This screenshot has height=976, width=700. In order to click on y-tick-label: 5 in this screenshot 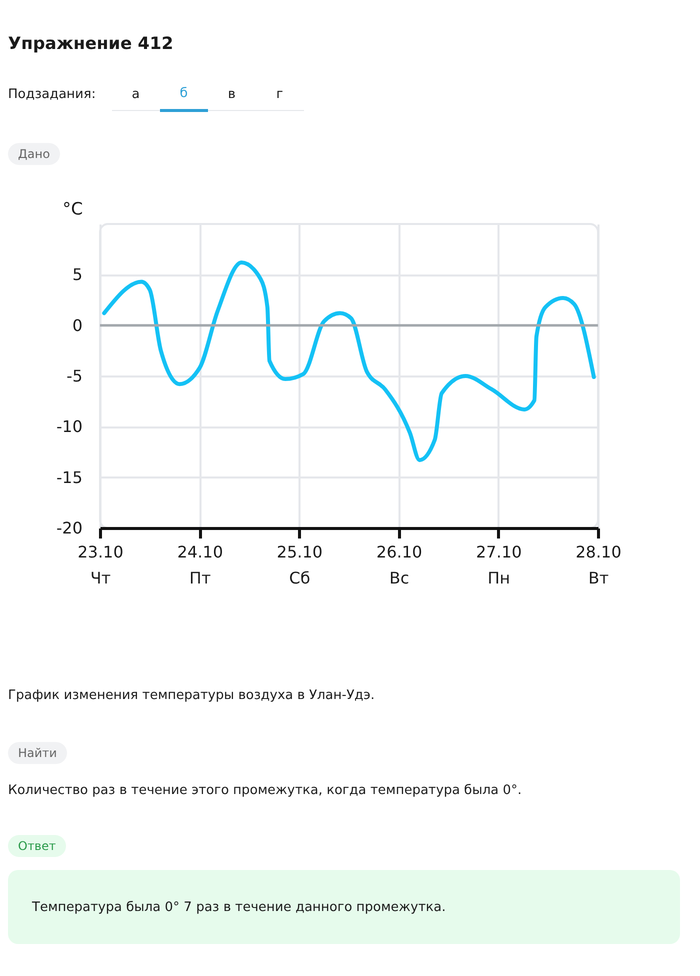, I will do `click(77, 274)`.